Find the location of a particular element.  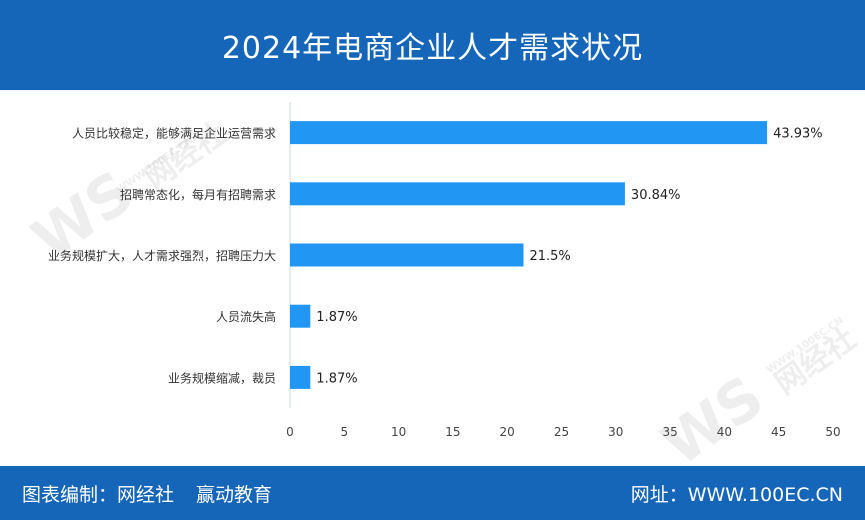

x-tick-label: 45 is located at coordinates (778, 432).